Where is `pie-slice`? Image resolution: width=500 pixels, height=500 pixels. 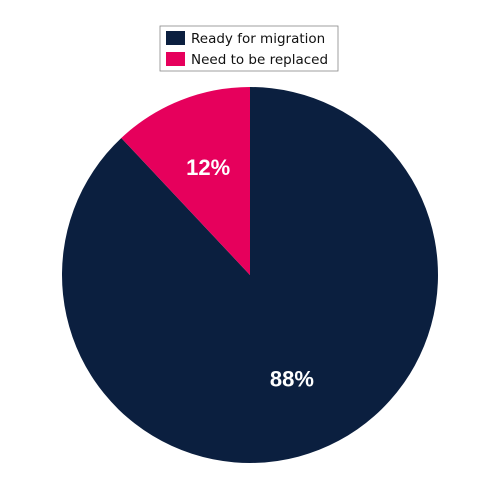
pie-slice is located at coordinates (185, 181).